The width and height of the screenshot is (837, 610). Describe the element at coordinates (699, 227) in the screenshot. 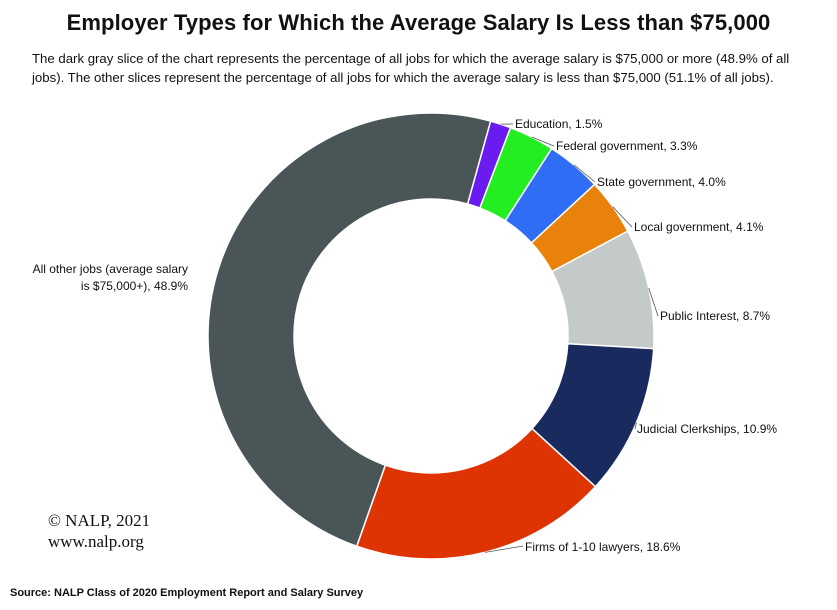

I see `slice-label: Local government, 4.1%` at that location.